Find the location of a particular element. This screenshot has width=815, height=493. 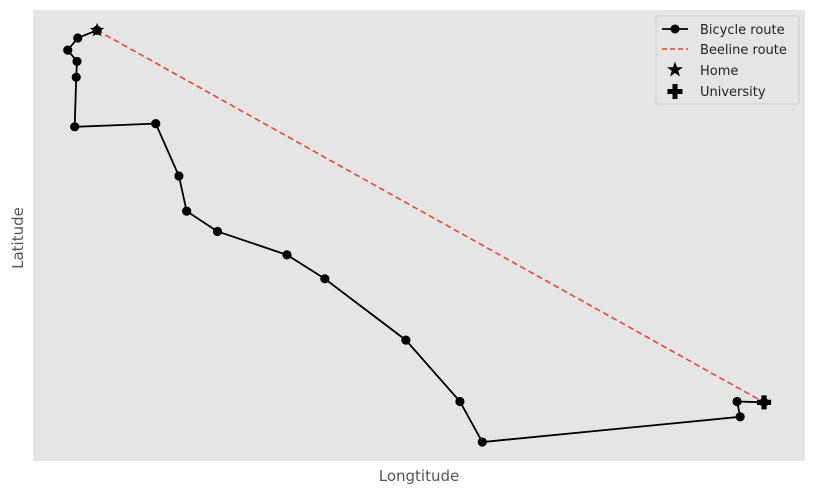

legend-label-university: University is located at coordinates (733, 92).